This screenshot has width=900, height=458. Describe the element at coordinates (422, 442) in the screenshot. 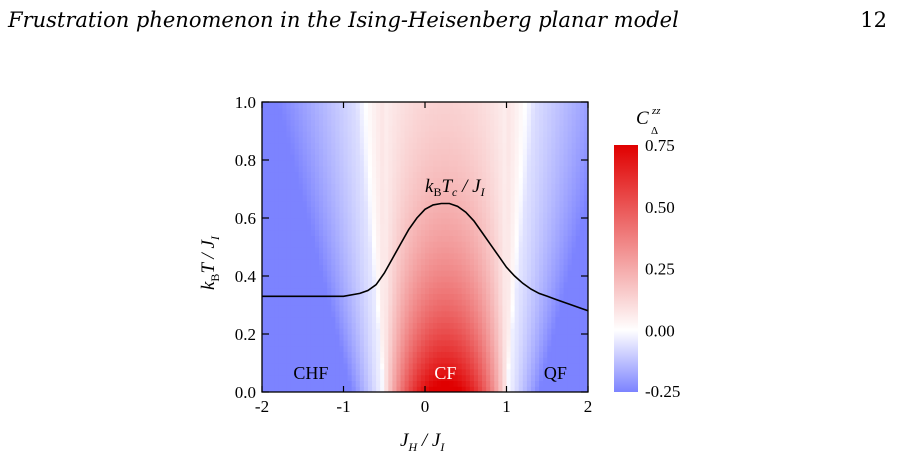

I see `x-axis-label: JH / JI` at that location.